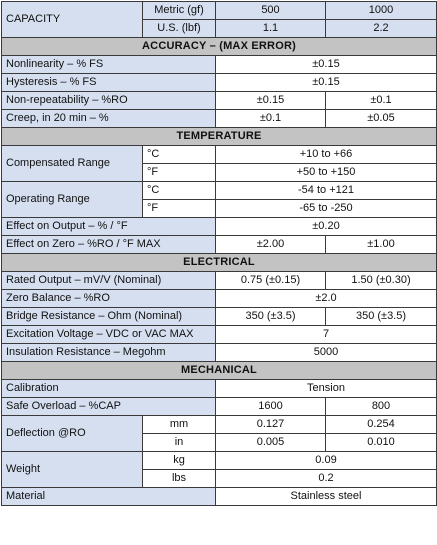 Image resolution: width=437 pixels, height=545 pixels. I want to click on insulation-label: Insulation Resistance – Megohm, so click(108, 352).